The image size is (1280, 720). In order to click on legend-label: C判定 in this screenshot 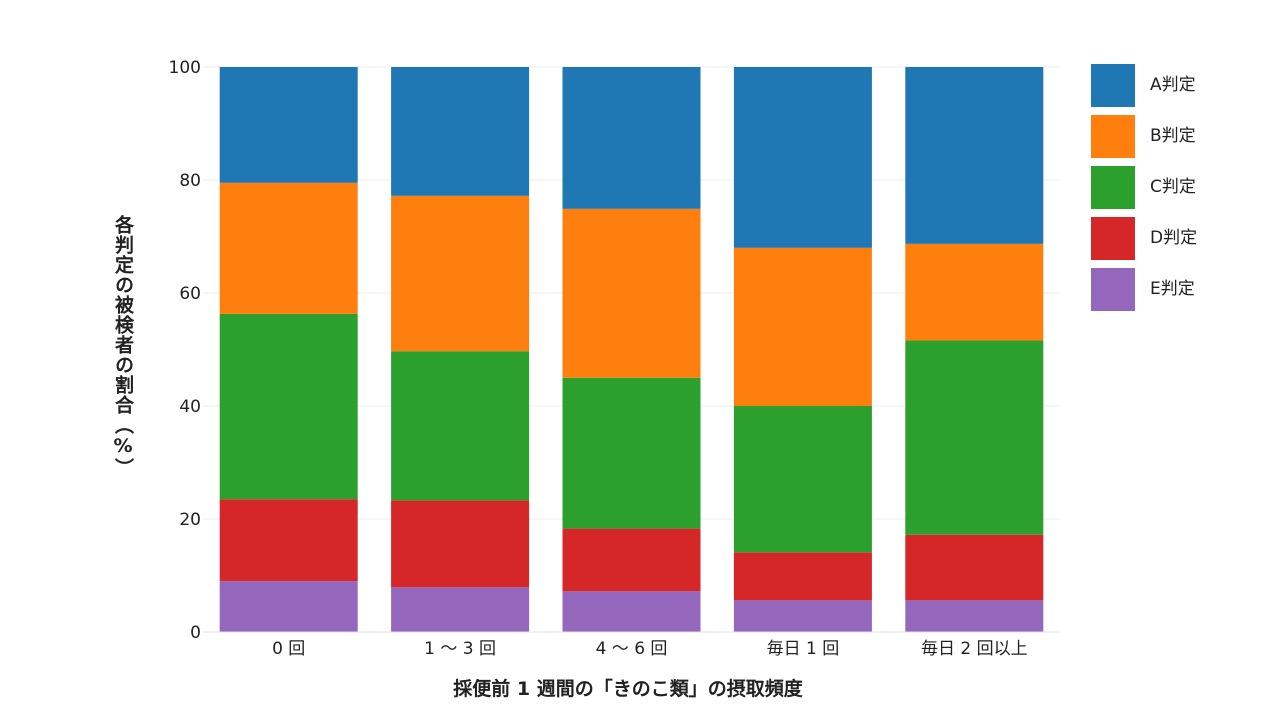, I will do `click(1173, 187)`.